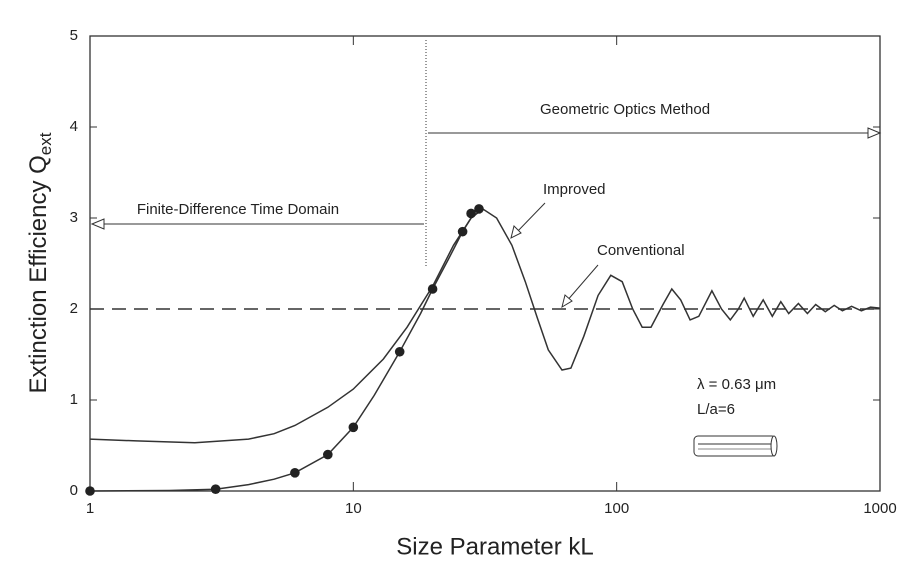  I want to click on x-tick-label: 1, so click(90, 508).